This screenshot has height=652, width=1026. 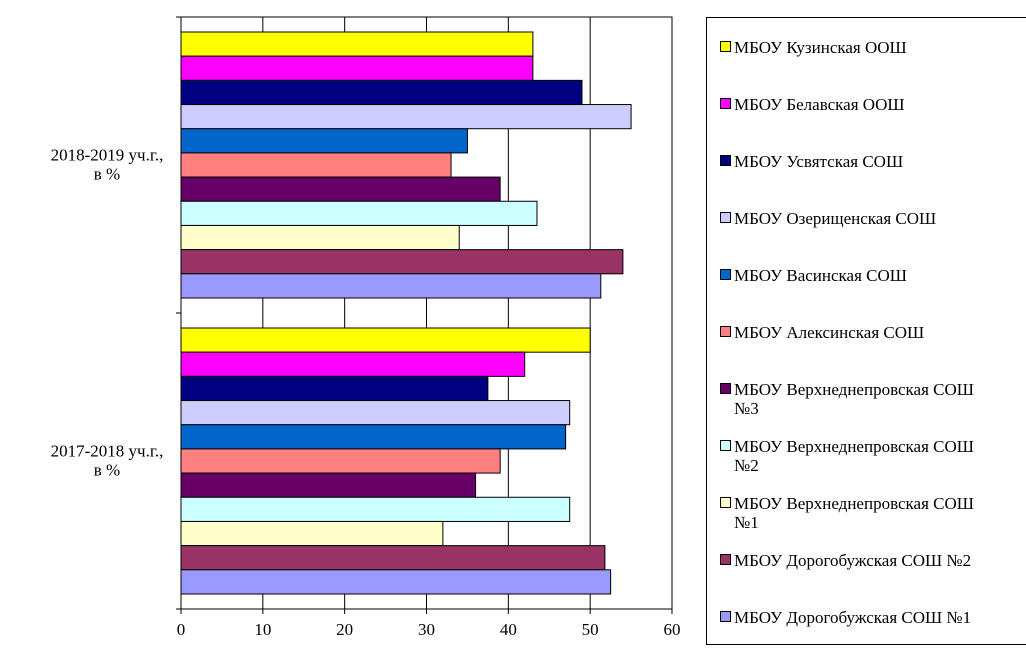 I want to click on x-tick-label: 0, so click(x=181, y=629).